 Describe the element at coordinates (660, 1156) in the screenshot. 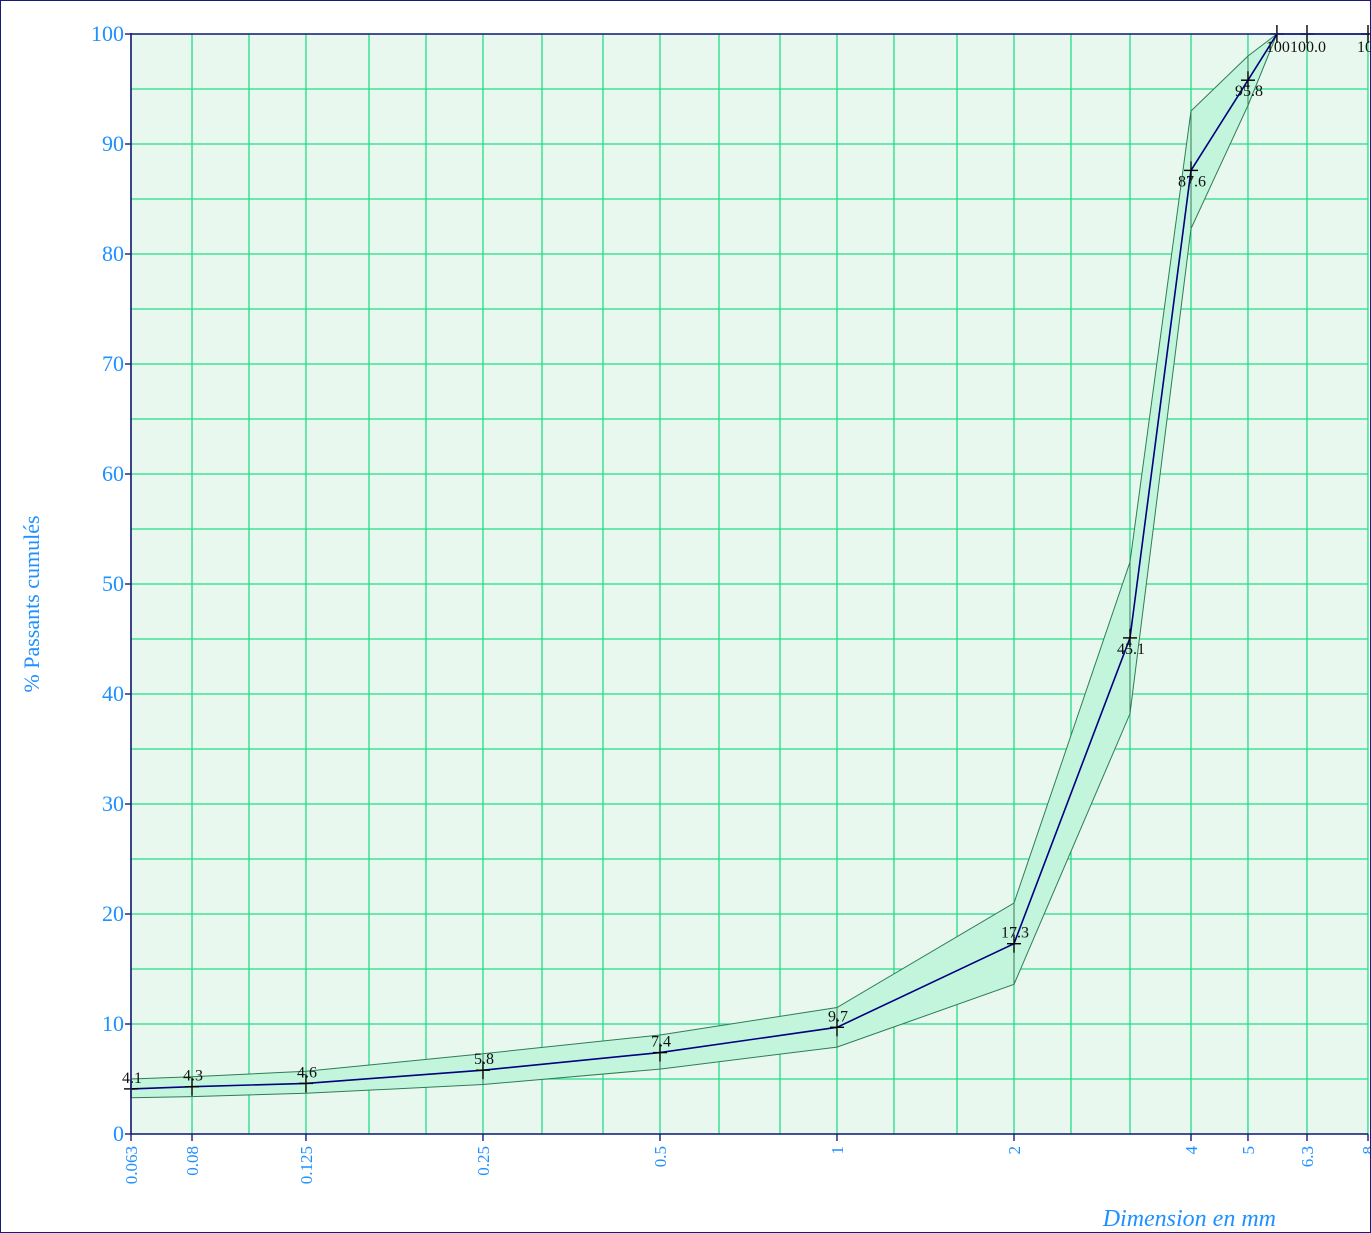

I see `x-tick-label: 0.5` at that location.